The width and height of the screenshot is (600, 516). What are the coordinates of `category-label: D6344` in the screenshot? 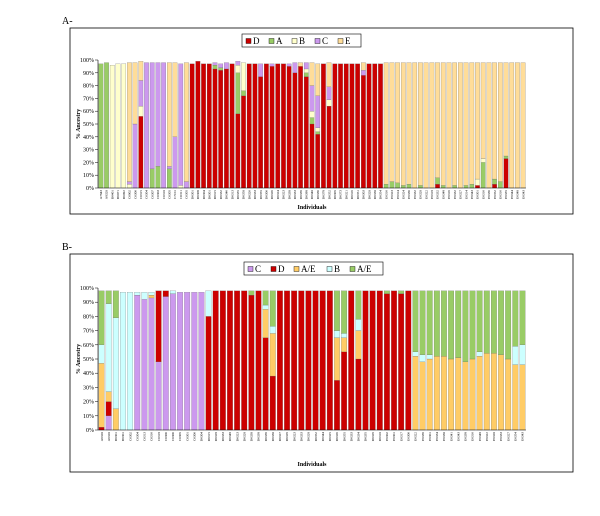 It's located at (323, 437).